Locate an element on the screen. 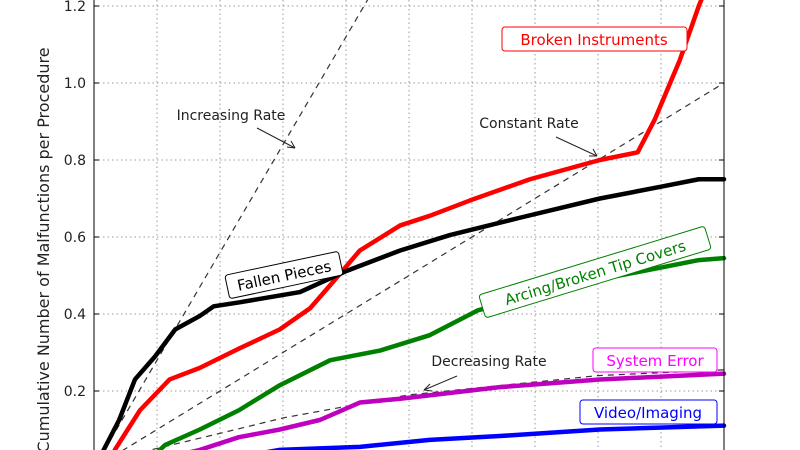  arrow-decreasing-rate is located at coordinates (440, 383).